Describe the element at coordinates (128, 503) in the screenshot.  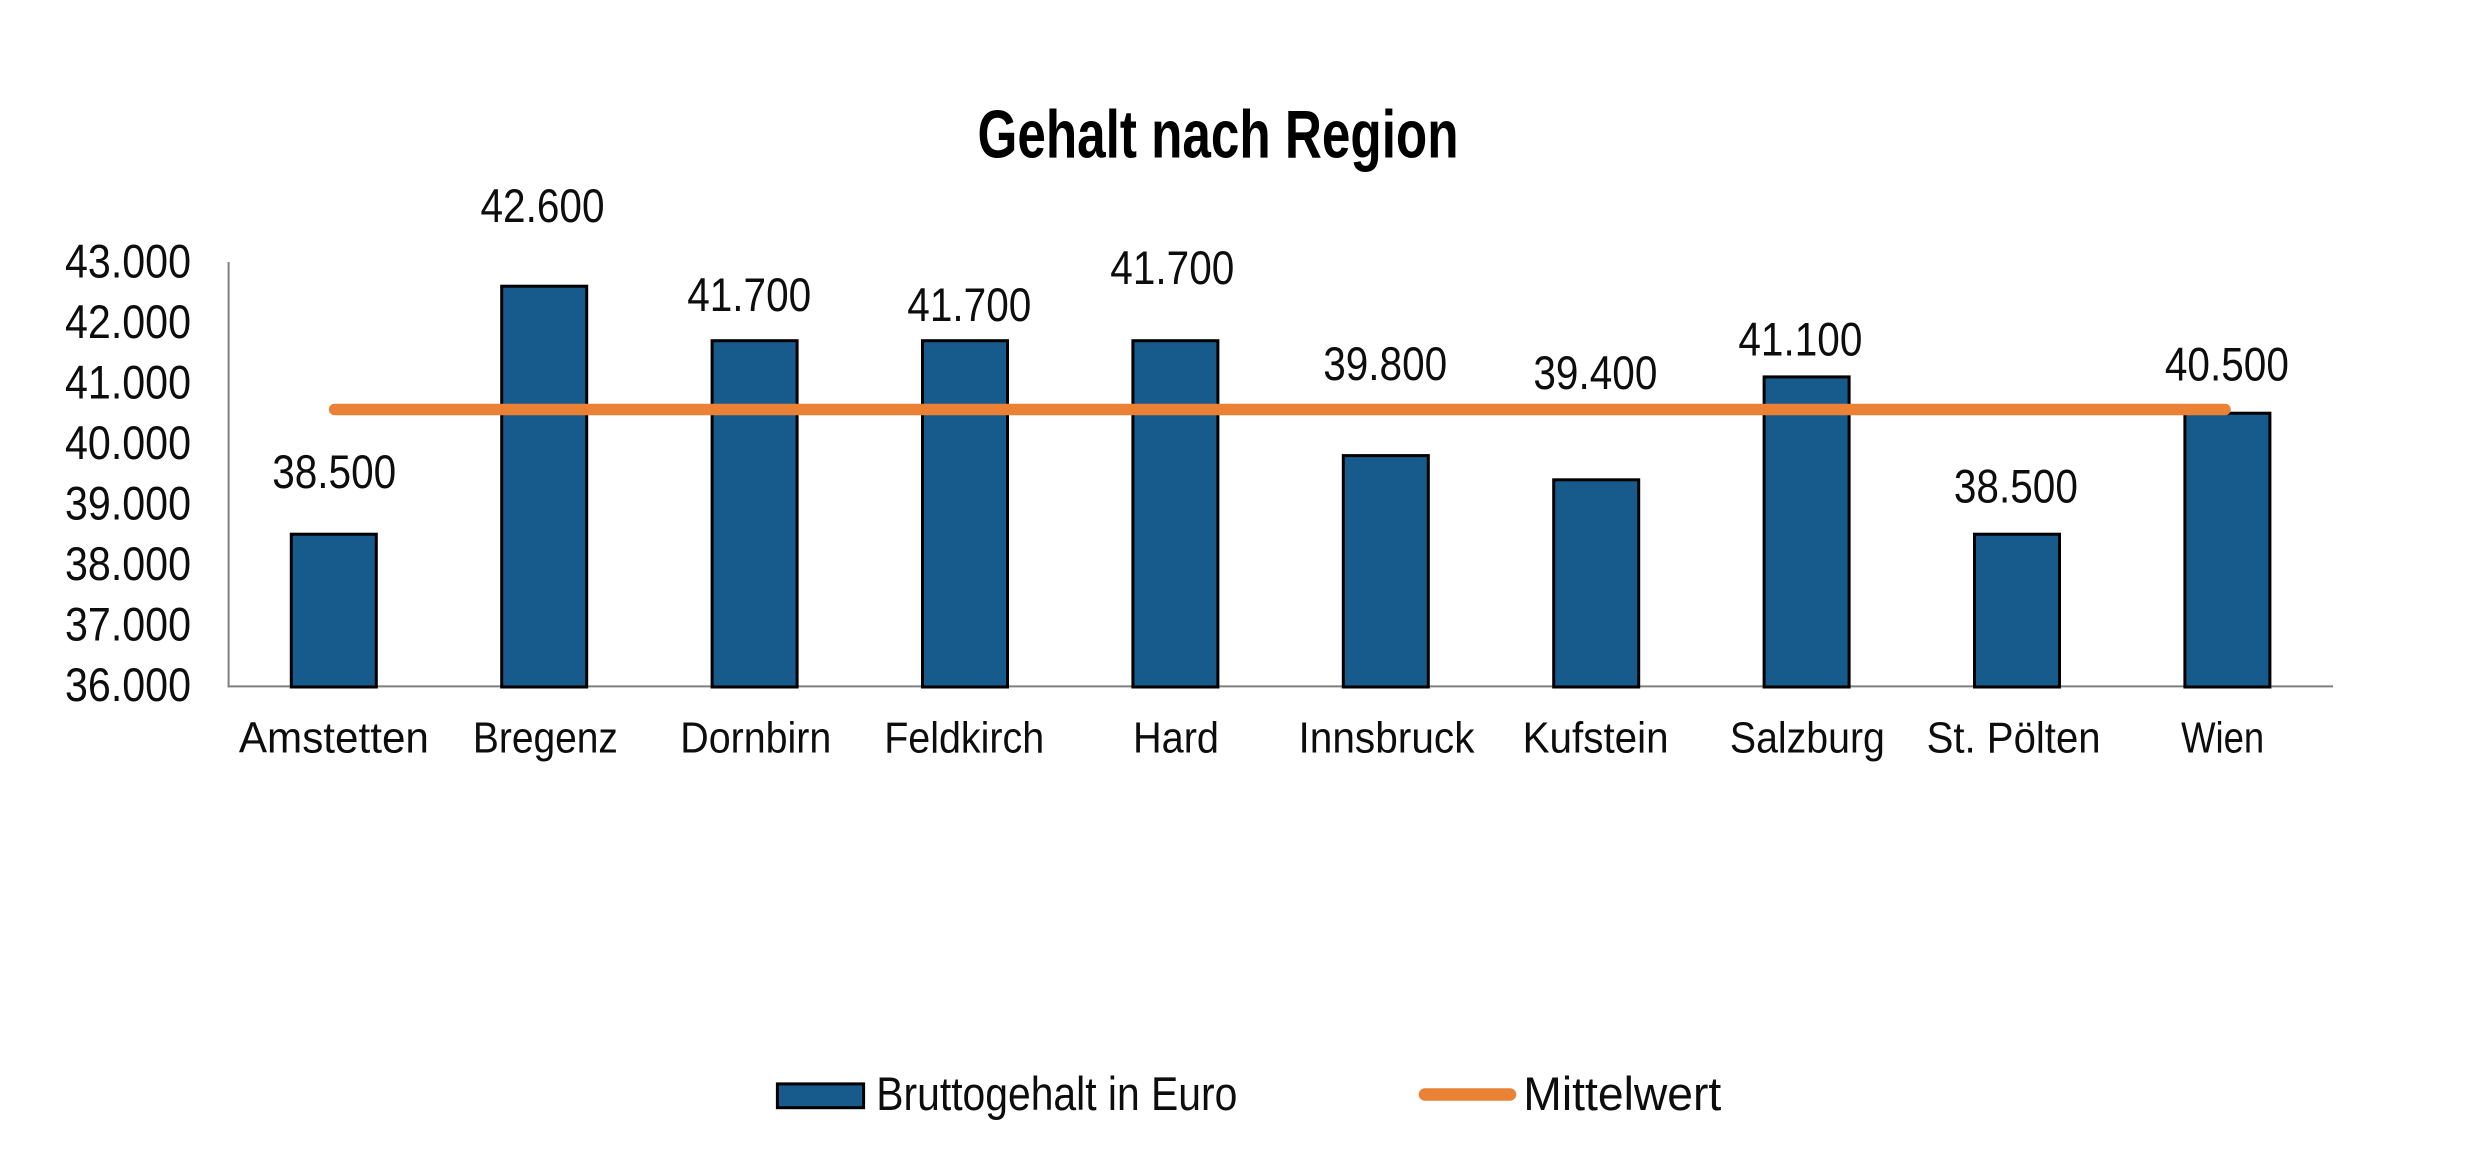
I see `svg-text: 39.000` at that location.